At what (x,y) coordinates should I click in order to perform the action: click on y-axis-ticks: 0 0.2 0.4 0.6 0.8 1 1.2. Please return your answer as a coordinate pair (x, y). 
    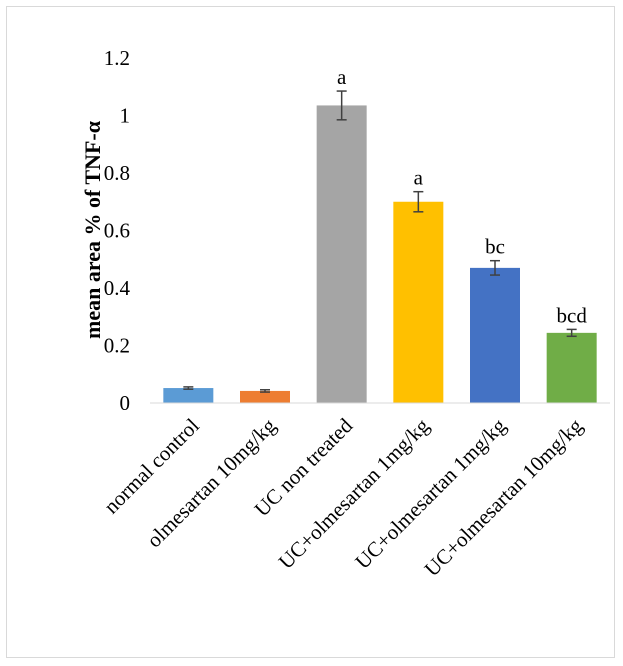
    Looking at the image, I should click on (117, 230).